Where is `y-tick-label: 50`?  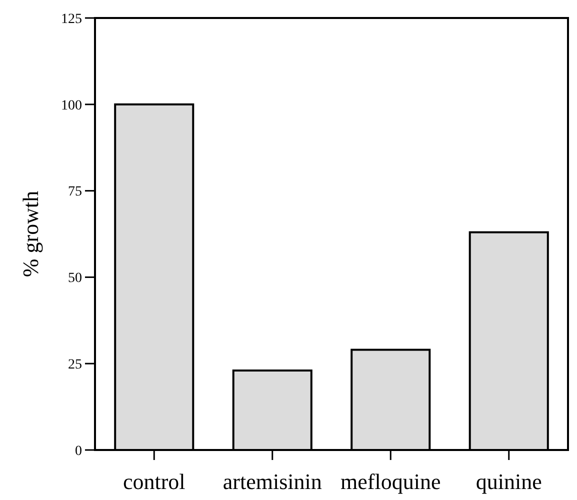 y-tick-label: 50 is located at coordinates (75, 278).